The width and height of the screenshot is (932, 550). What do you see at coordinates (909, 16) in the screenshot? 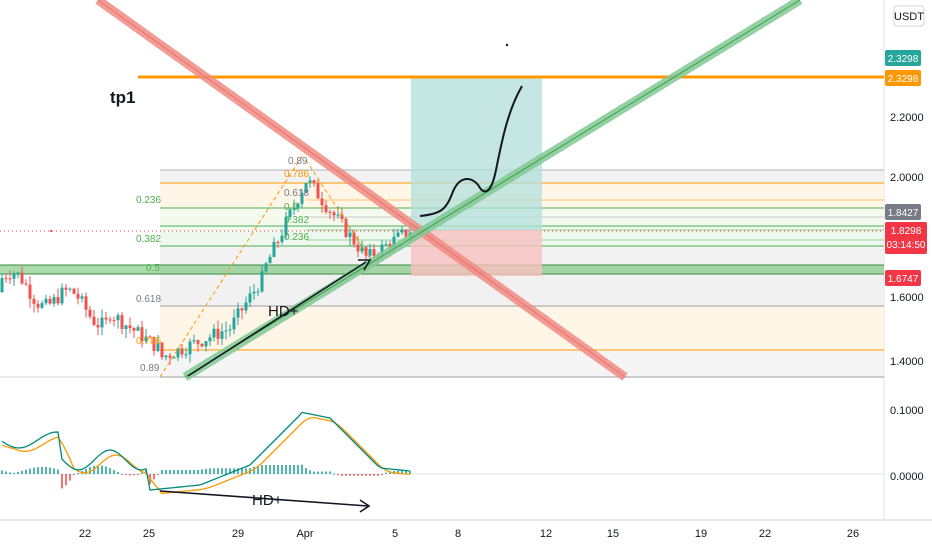
I see `currency-button` at bounding box center [909, 16].